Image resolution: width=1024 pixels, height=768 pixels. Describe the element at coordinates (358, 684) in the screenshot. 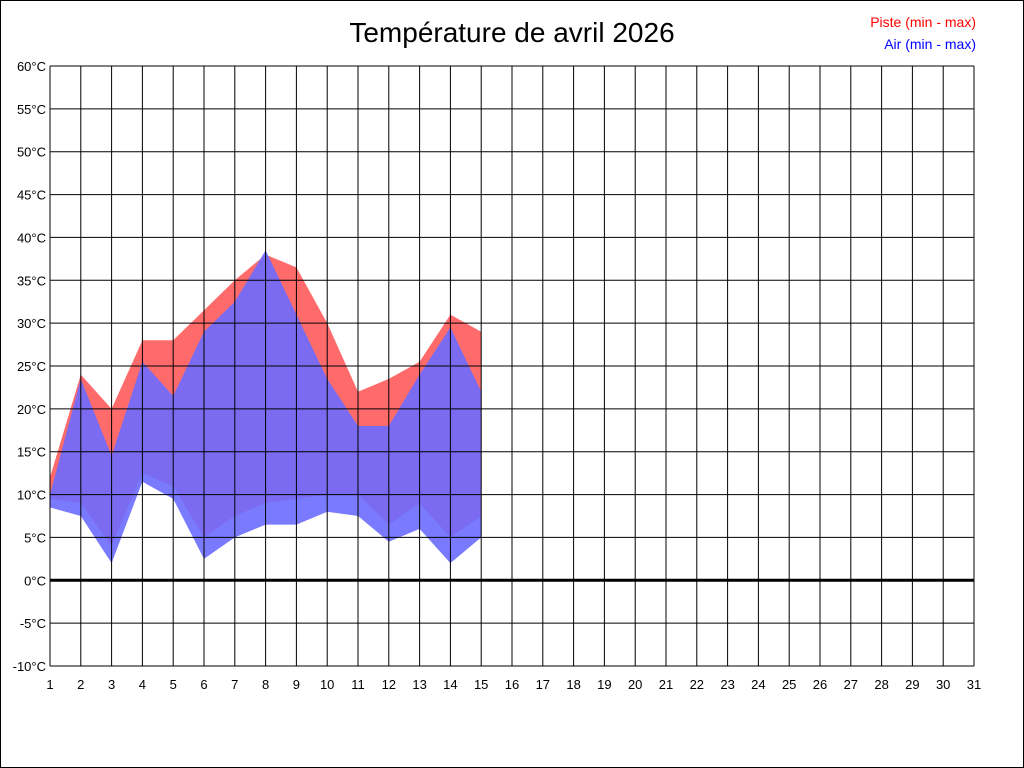

I see `x-tick-label: 11` at that location.